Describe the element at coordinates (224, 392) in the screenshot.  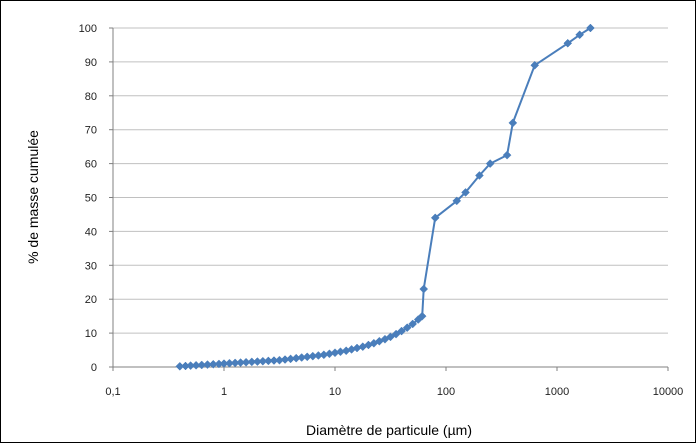
I see `x-tick-label: 1` at that location.